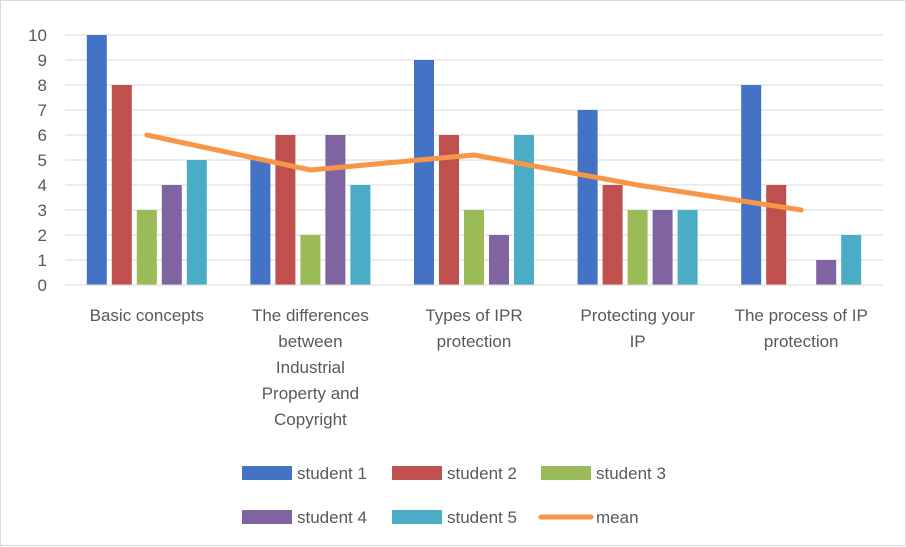 This screenshot has width=906, height=547. I want to click on legend-item-student-2: student 2, so click(454, 473).